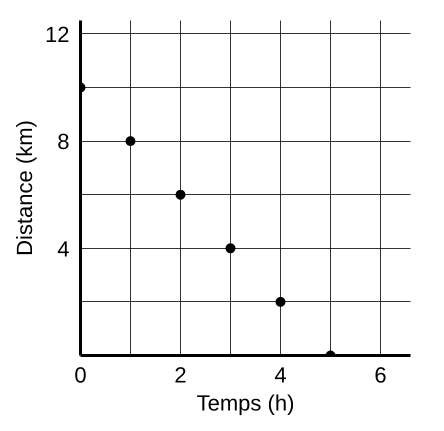  Describe the element at coordinates (180, 375) in the screenshot. I see `x-tick-label: 2` at that location.